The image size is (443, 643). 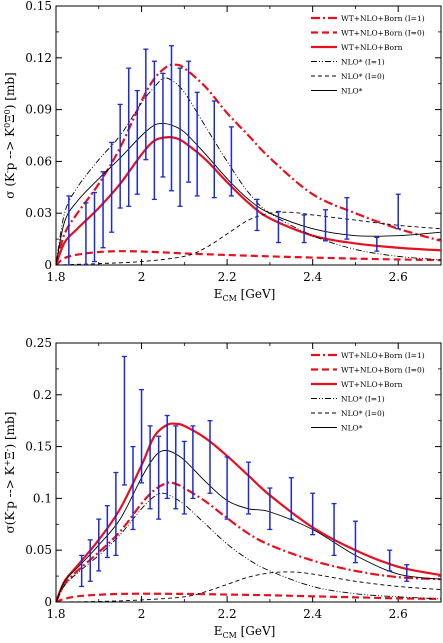 What do you see at coordinates (38, 110) in the screenshot?
I see `y-tick-label: 0.09` at bounding box center [38, 110].